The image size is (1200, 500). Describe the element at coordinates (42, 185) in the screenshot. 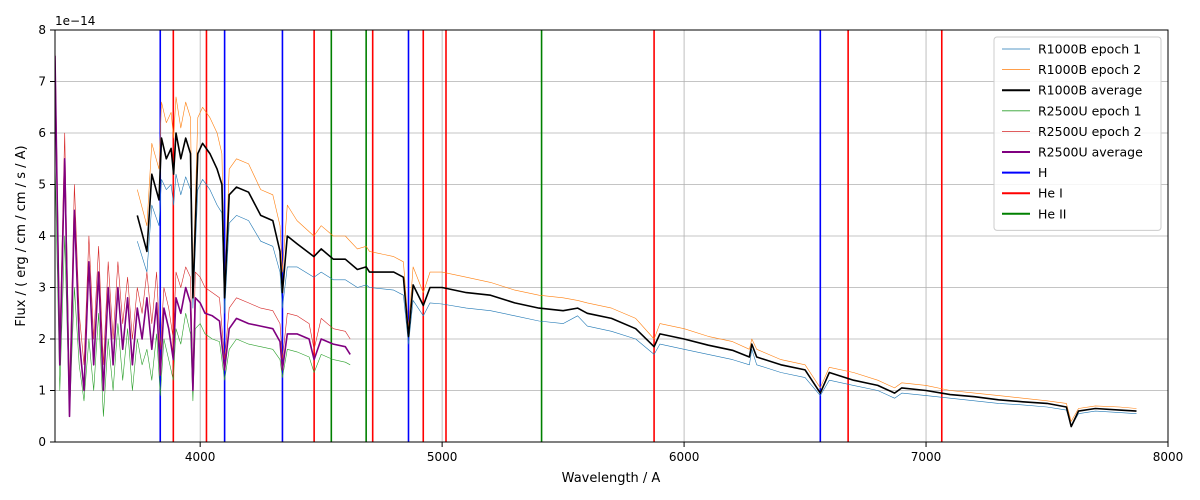

I see `y-tick-label: 5` at that location.